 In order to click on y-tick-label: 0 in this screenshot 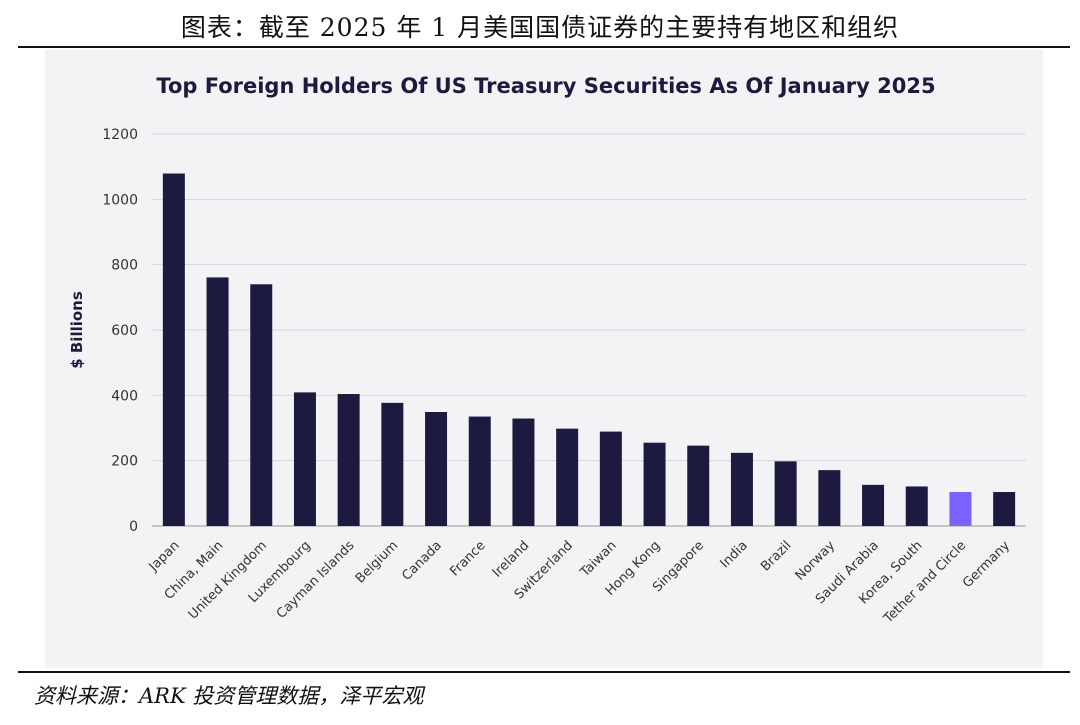, I will do `click(133, 527)`.